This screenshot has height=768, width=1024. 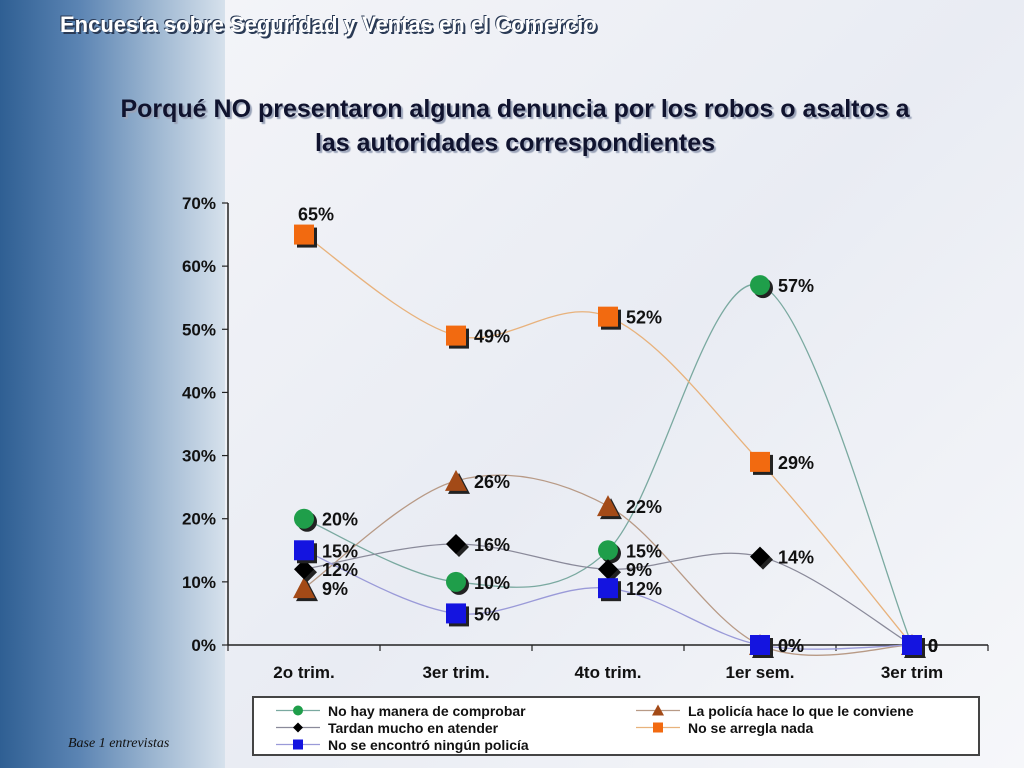 I want to click on legend-label: No se arregla nada, so click(x=751, y=727).